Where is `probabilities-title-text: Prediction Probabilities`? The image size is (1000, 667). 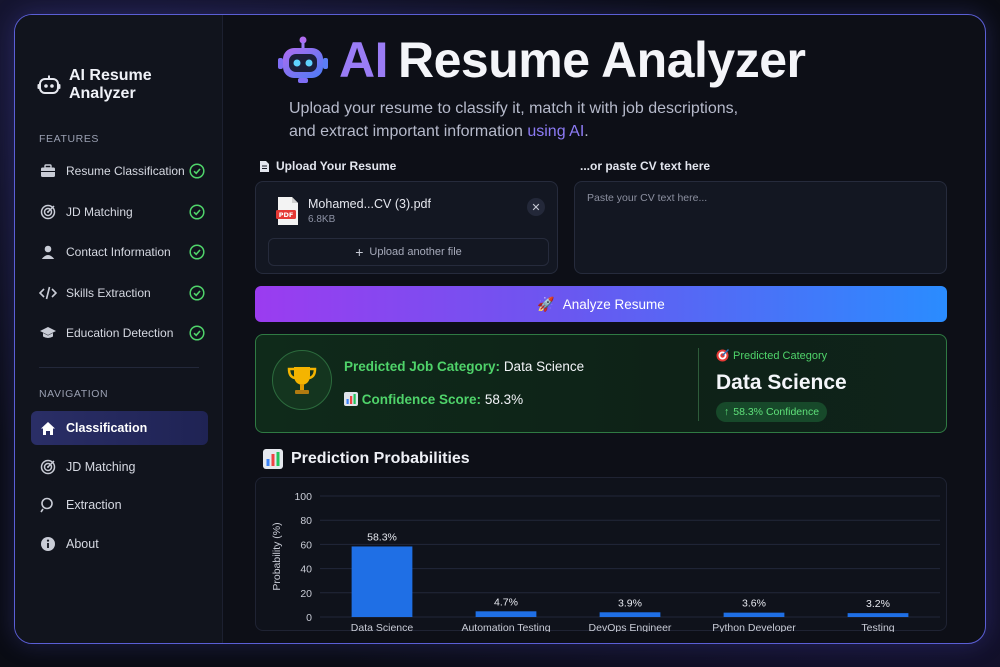
probabilities-title-text: Prediction Probabilities is located at coordinates (380, 458).